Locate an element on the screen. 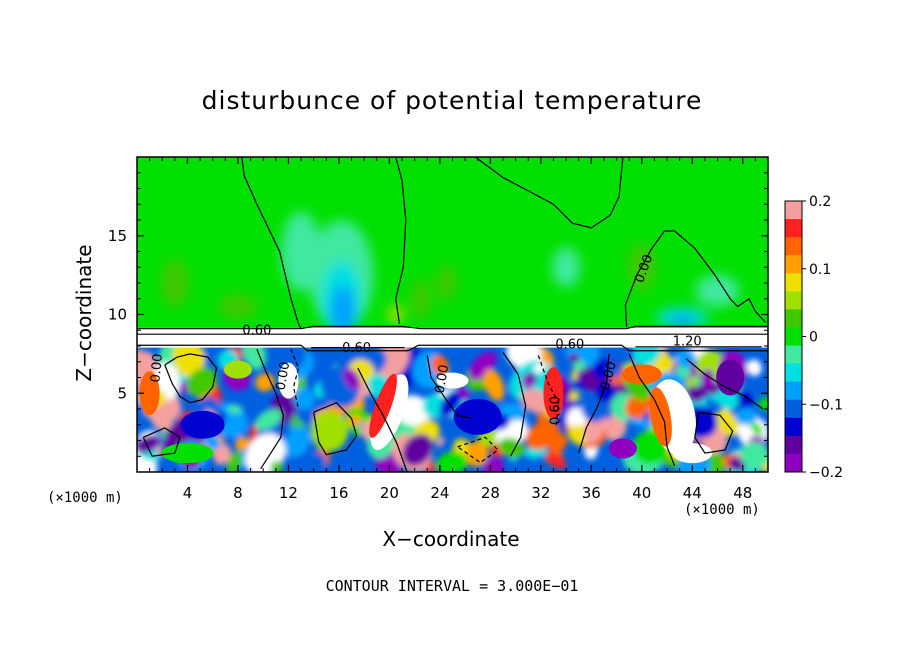 This screenshot has width=904, height=654. colorbar-tick-label: 0.1 is located at coordinates (820, 270).